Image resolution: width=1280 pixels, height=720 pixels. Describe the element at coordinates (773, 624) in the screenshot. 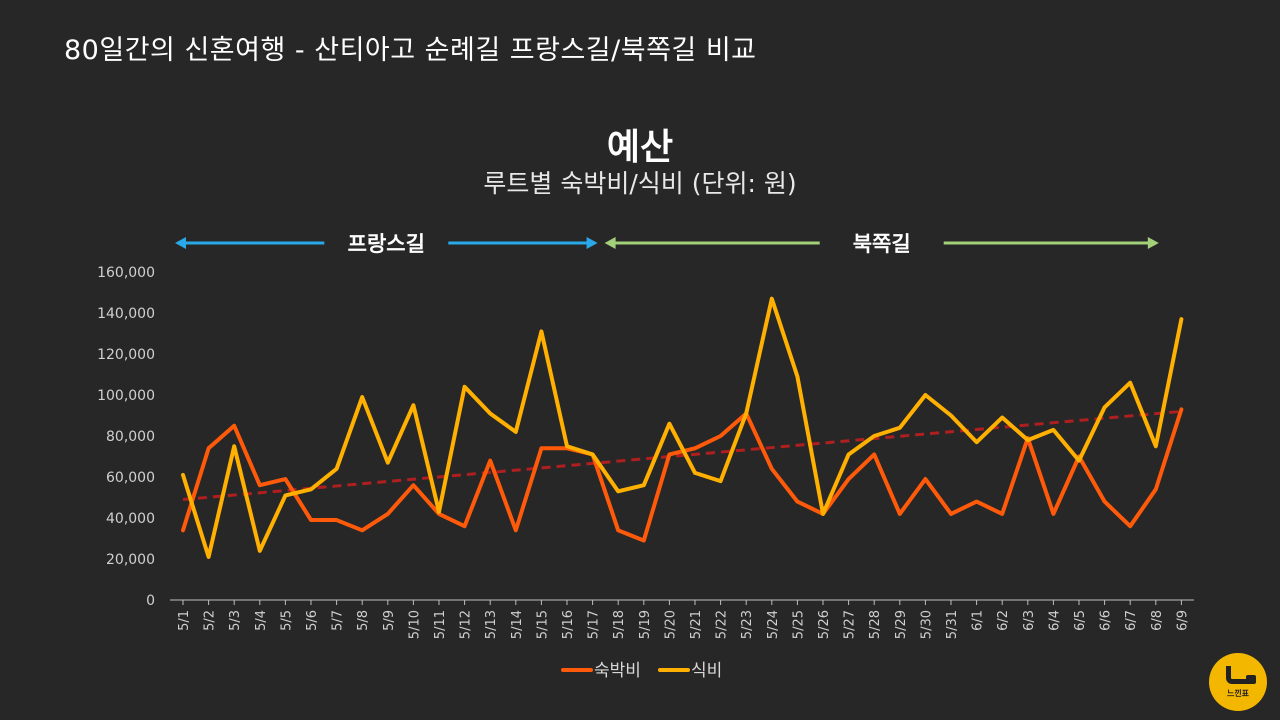

I see `x-tick-label: 5/24` at that location.